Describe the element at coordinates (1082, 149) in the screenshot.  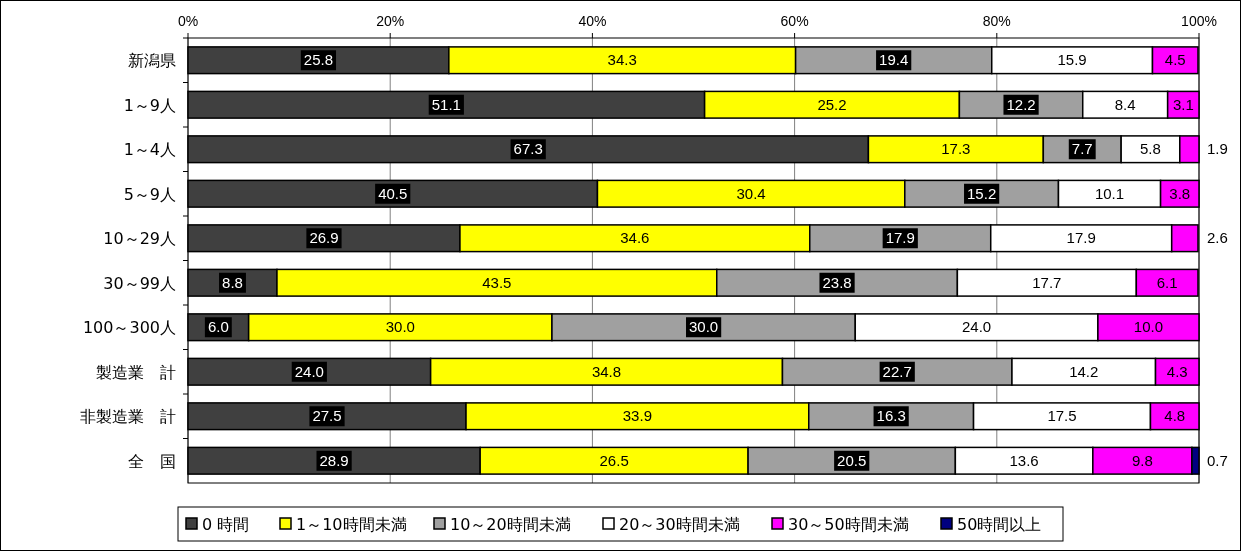
I see `data-label: 7.7` at that location.